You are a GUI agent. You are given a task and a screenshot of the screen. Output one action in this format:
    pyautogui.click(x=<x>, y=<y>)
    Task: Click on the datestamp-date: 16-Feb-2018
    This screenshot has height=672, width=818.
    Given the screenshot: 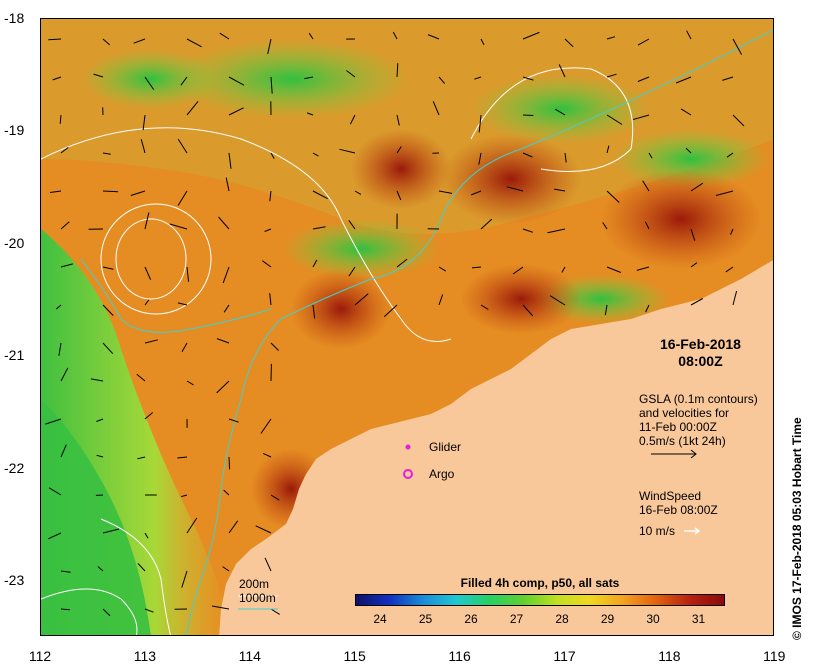 What is the action you would take?
    pyautogui.click(x=700, y=344)
    